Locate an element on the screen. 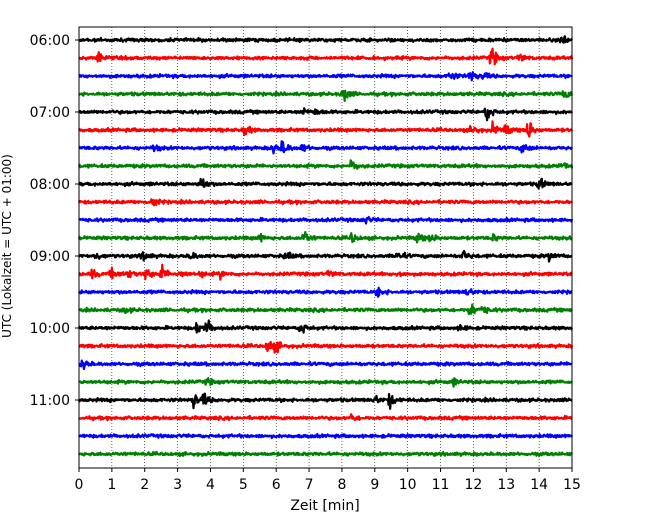 This screenshot has width=650, height=520. y-axis: 06:00 07:00 08:00 09:00 10:00 11:00 is located at coordinates (54, 221).